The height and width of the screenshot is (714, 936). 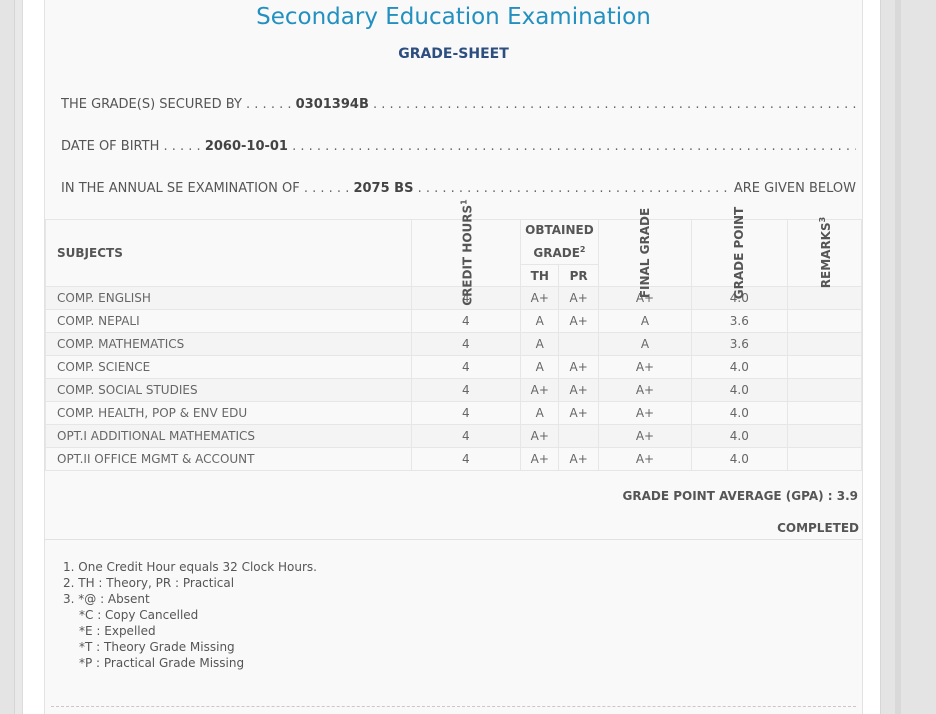 What do you see at coordinates (454, 413) in the screenshot?
I see `table-row: COMP. HEALTH, POP & ENV EDU 4 A A+ A+ 4.0` at bounding box center [454, 413].